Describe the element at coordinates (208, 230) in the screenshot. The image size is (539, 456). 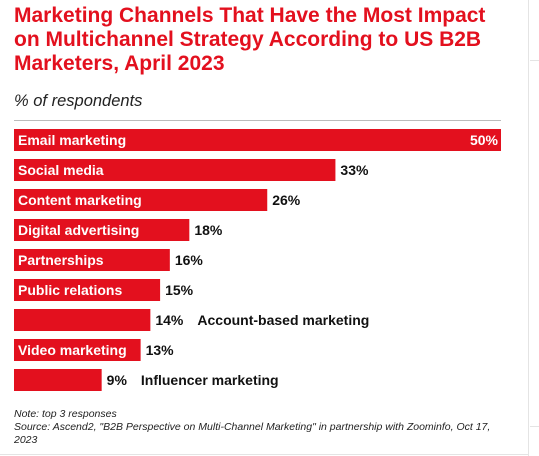
I see `value-label: 18%` at that location.